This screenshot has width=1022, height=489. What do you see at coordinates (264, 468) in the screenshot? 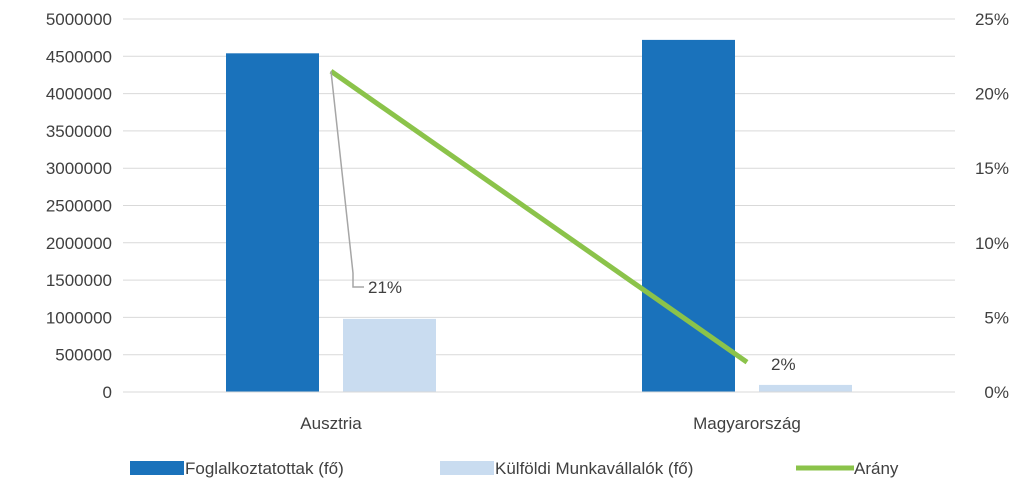
I see `legend-label: Foglalkoztatottak (fő)` at bounding box center [264, 468].